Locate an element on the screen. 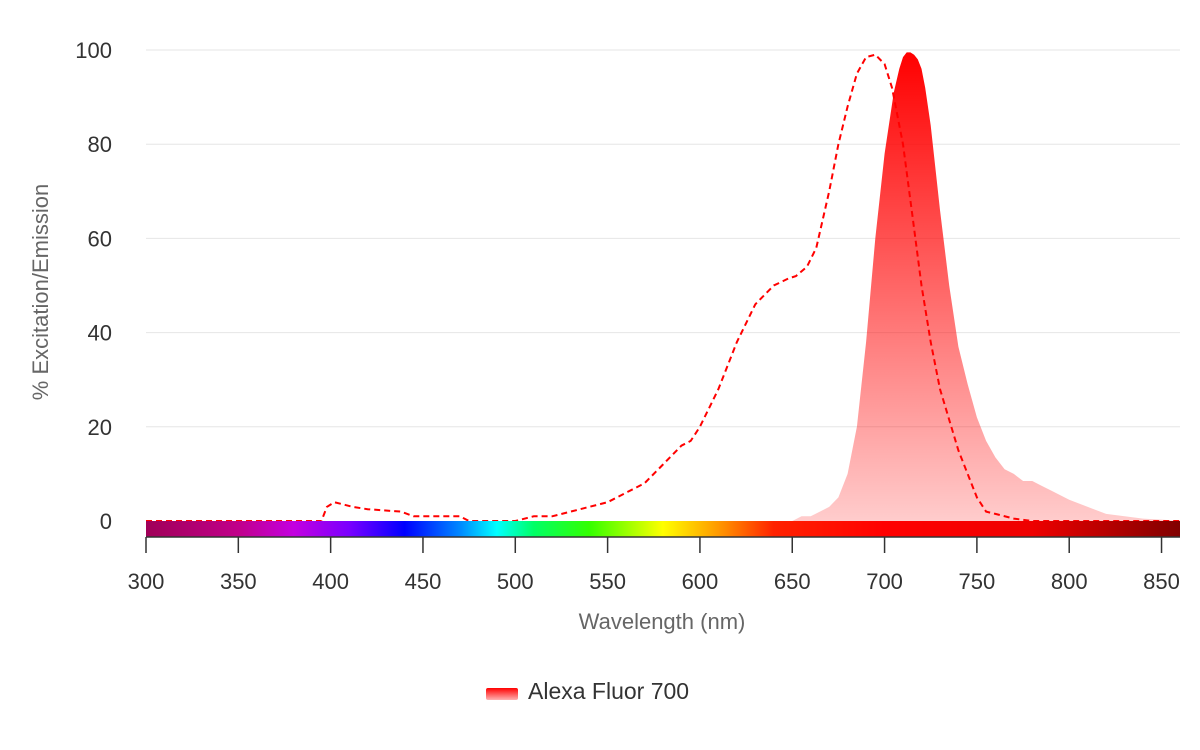 The image size is (1200, 750). y-tick-label: 20 is located at coordinates (100, 427).